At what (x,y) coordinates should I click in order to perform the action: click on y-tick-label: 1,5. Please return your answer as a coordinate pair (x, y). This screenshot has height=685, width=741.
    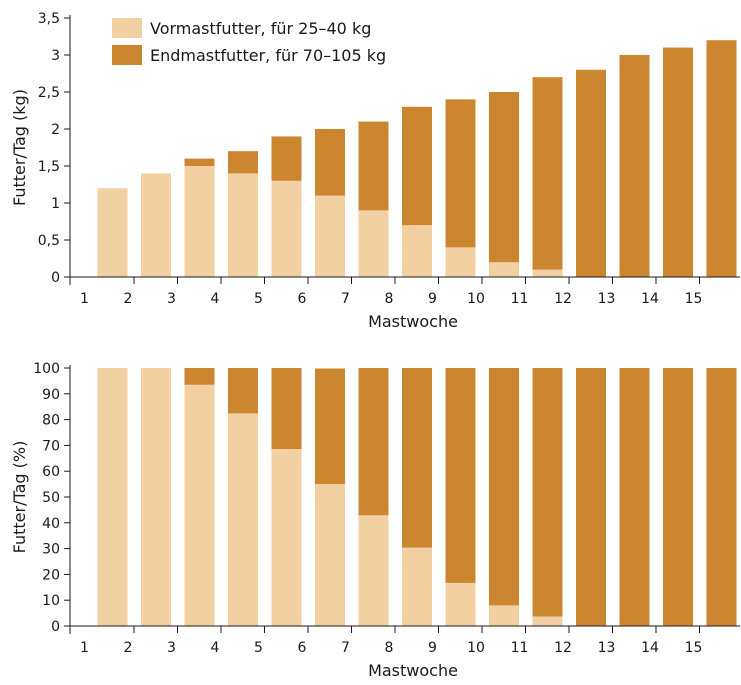
    Looking at the image, I should click on (49, 167).